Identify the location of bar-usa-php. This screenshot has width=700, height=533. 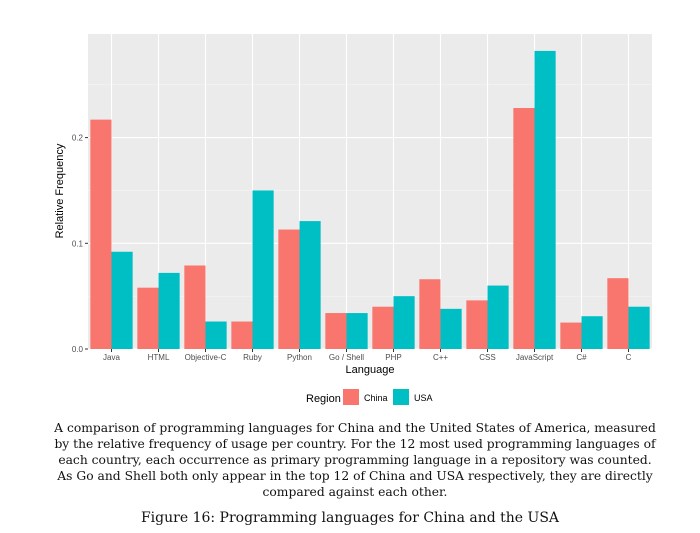
(404, 322).